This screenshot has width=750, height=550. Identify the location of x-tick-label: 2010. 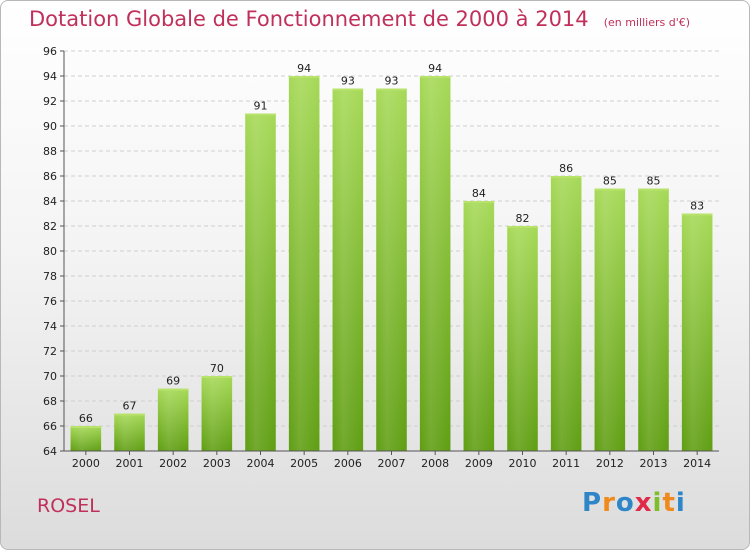
(523, 463).